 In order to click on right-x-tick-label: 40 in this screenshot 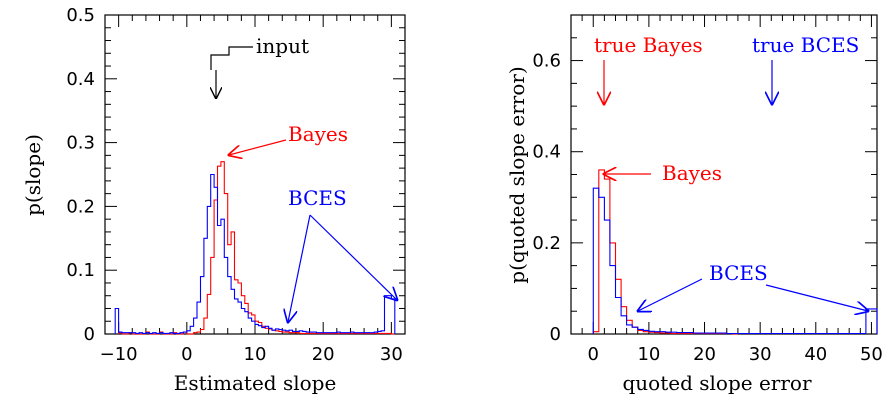, I will do `click(815, 354)`.